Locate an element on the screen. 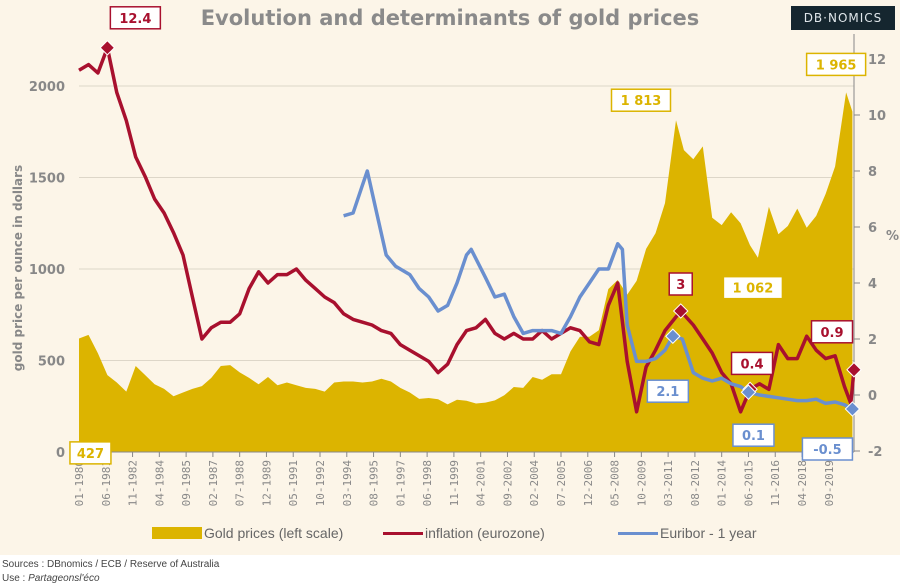 This screenshot has width=900, height=587. y-tick-left: 2000 is located at coordinates (47, 87).